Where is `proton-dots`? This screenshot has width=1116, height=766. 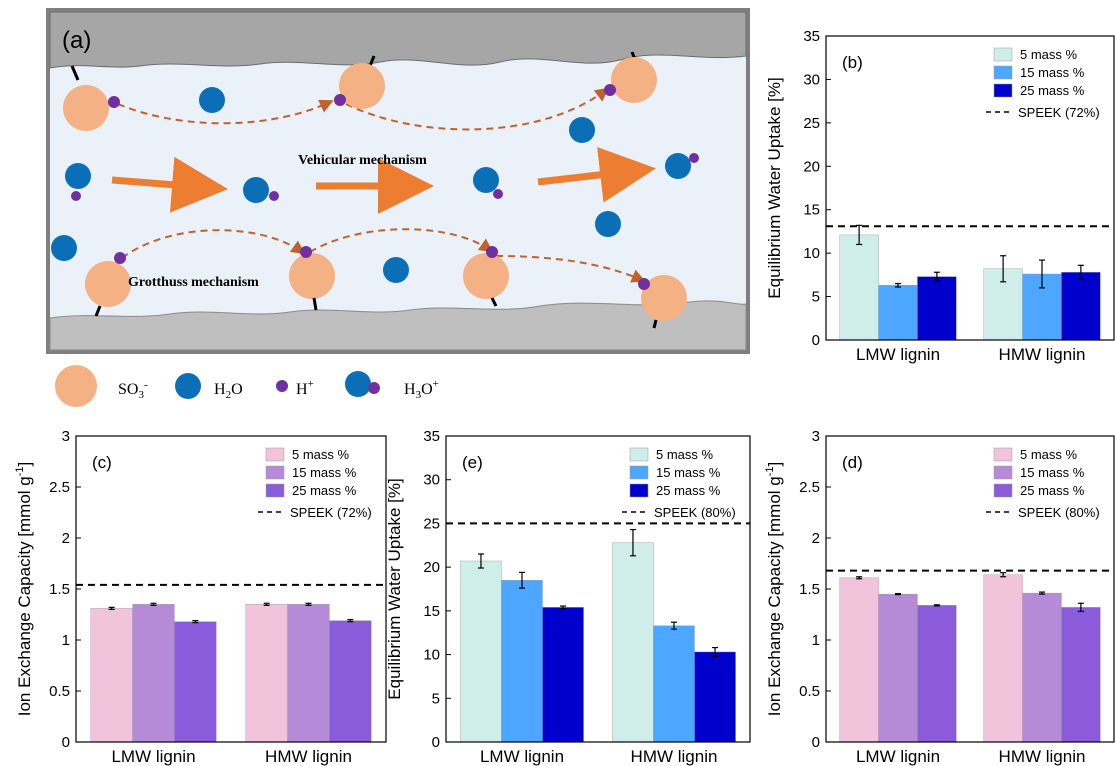 proton-dots is located at coordinates (379, 187).